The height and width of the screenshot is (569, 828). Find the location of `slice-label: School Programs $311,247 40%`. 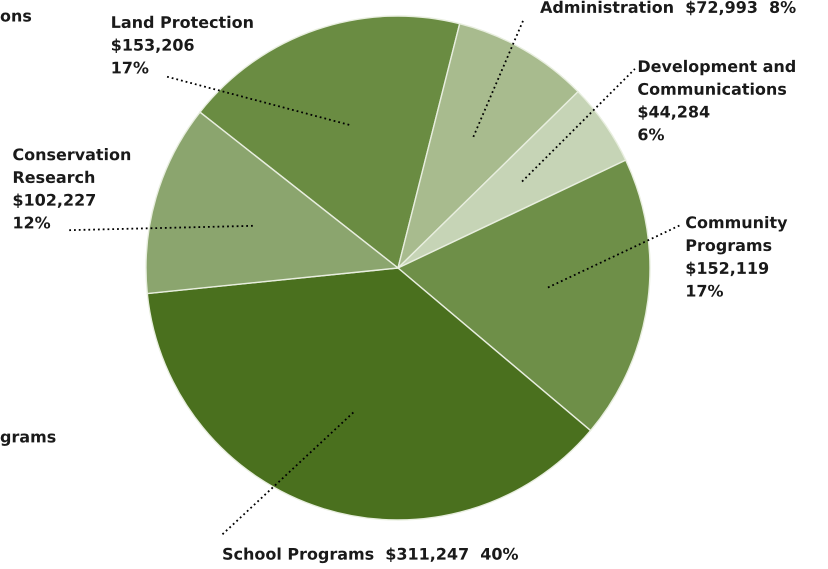

slice-label: School Programs $311,247 40% is located at coordinates (370, 555).